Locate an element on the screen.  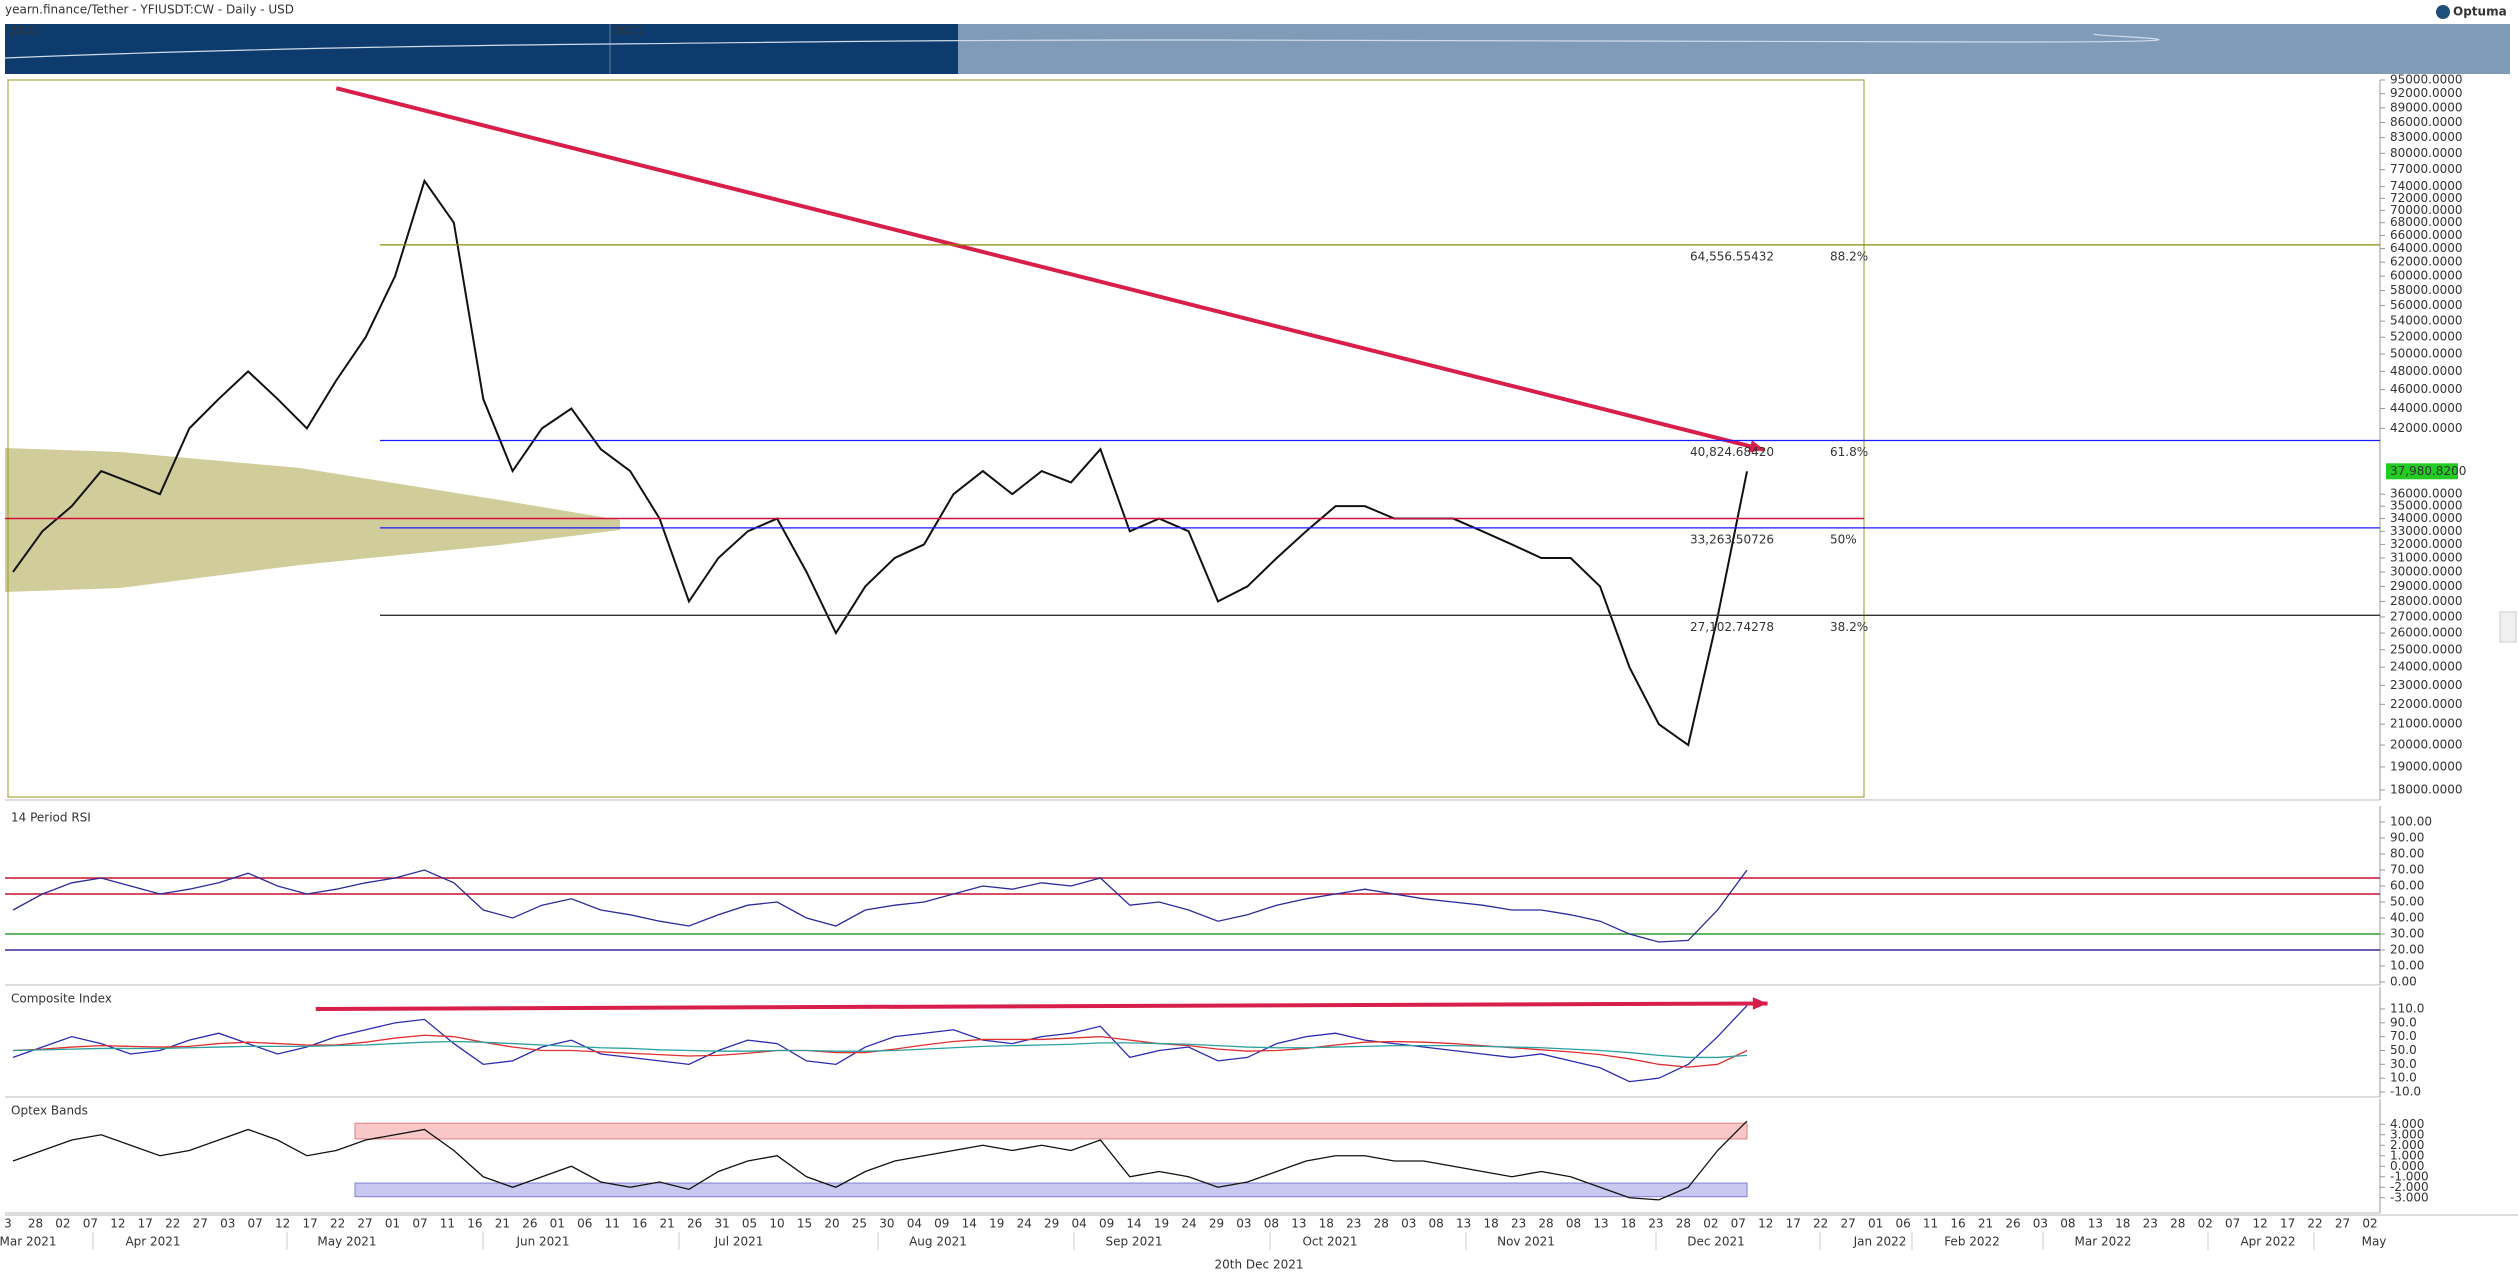
x-day-label: 22 is located at coordinates (1820, 1224).